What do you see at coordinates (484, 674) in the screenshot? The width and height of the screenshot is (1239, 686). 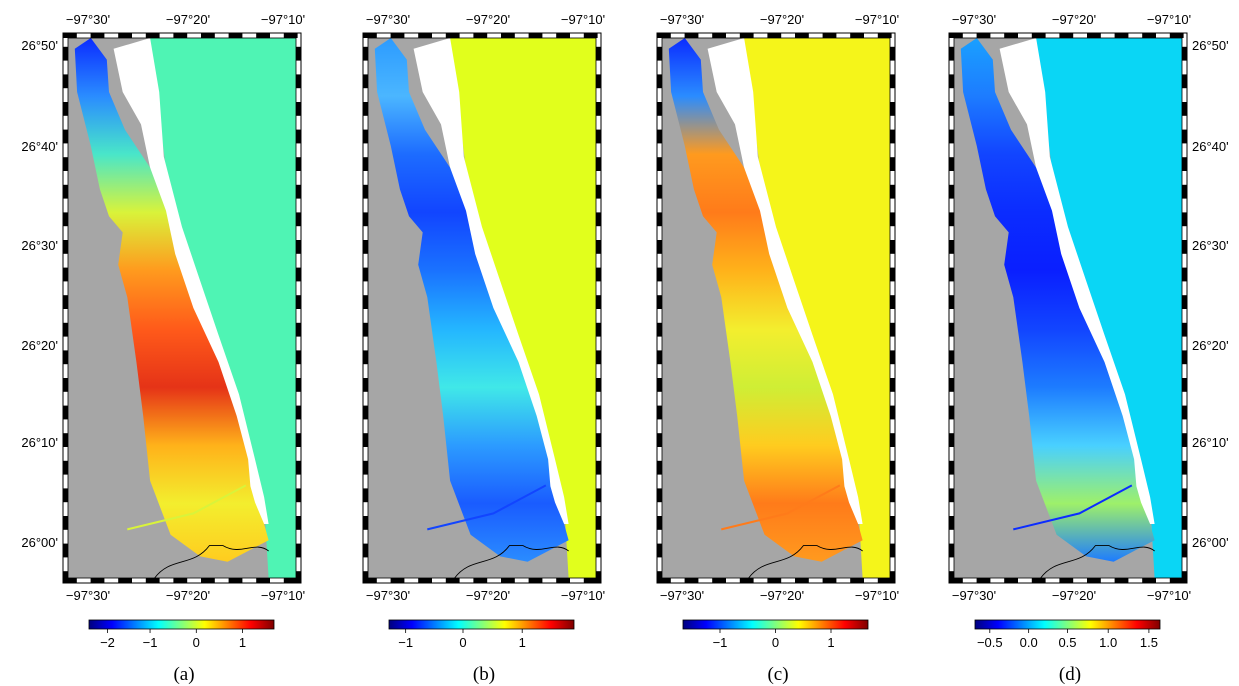 I see `panel-caption: (b)` at bounding box center [484, 674].